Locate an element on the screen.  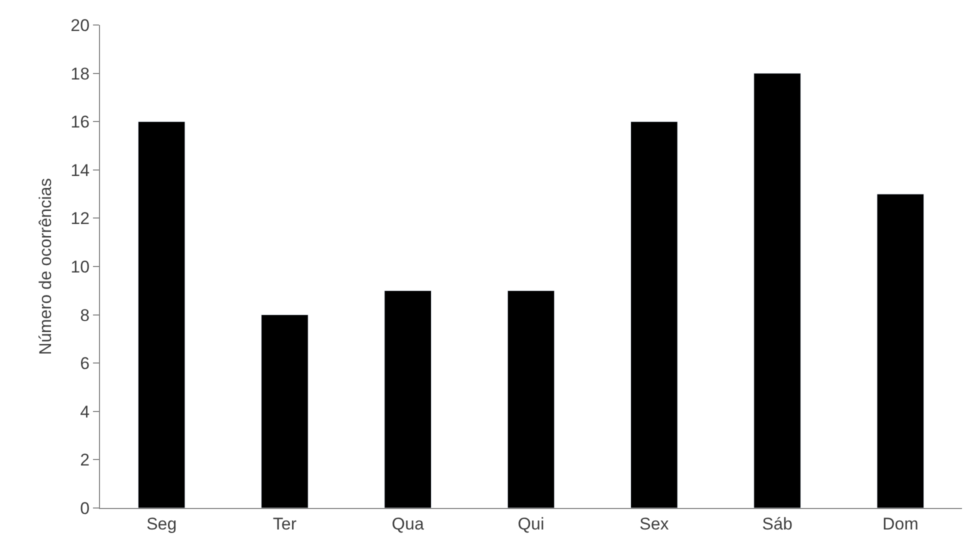
y-tick-label: 20 is located at coordinates (80, 25).